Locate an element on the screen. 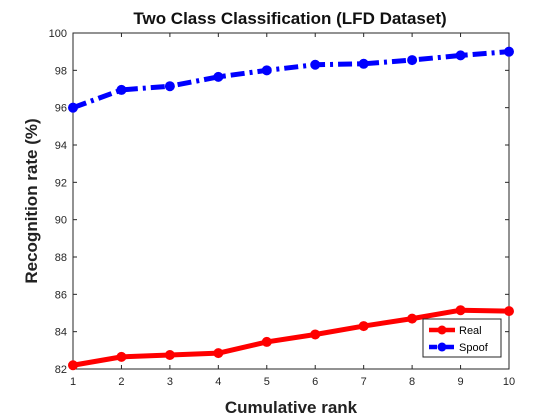 This screenshot has height=420, width=560. legend-entry-real: Real is located at coordinates (455, 331).